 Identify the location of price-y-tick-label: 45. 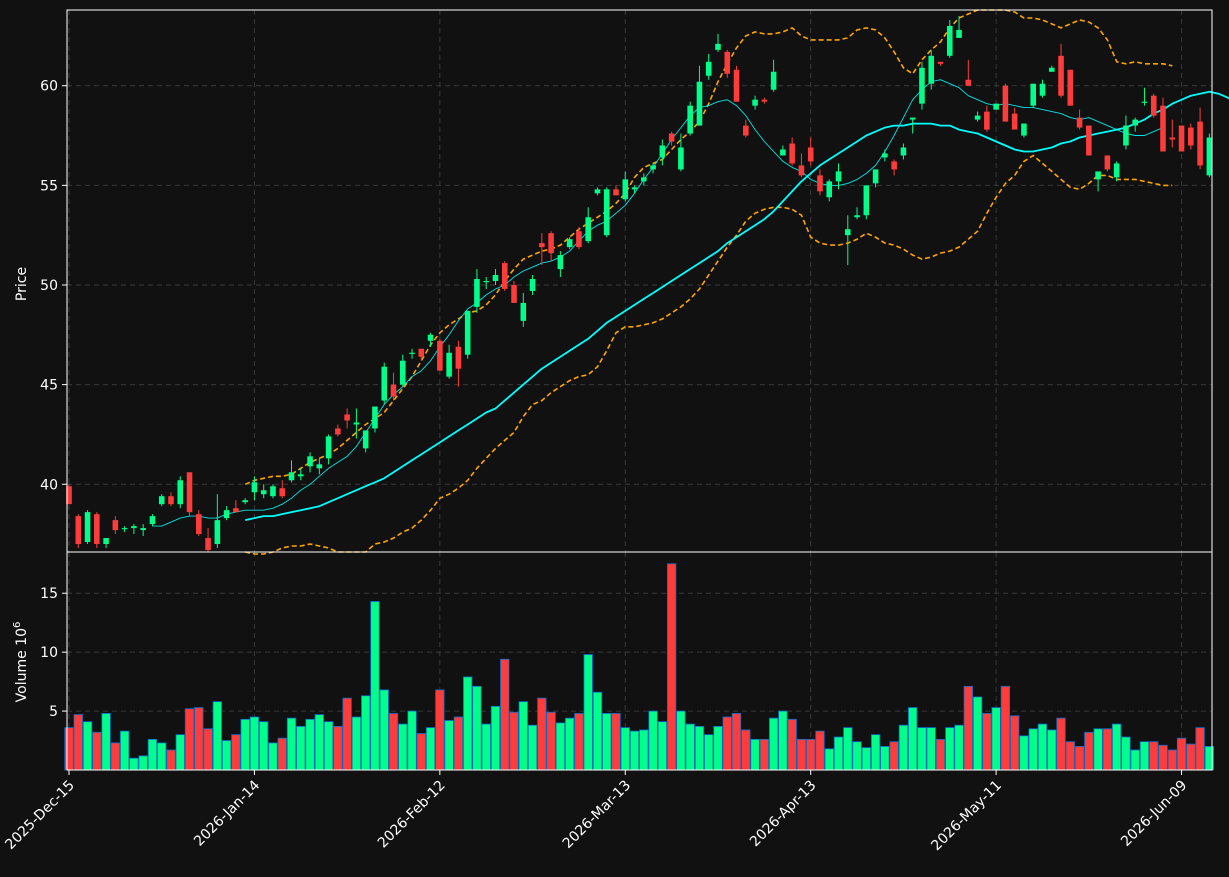
(49, 386).